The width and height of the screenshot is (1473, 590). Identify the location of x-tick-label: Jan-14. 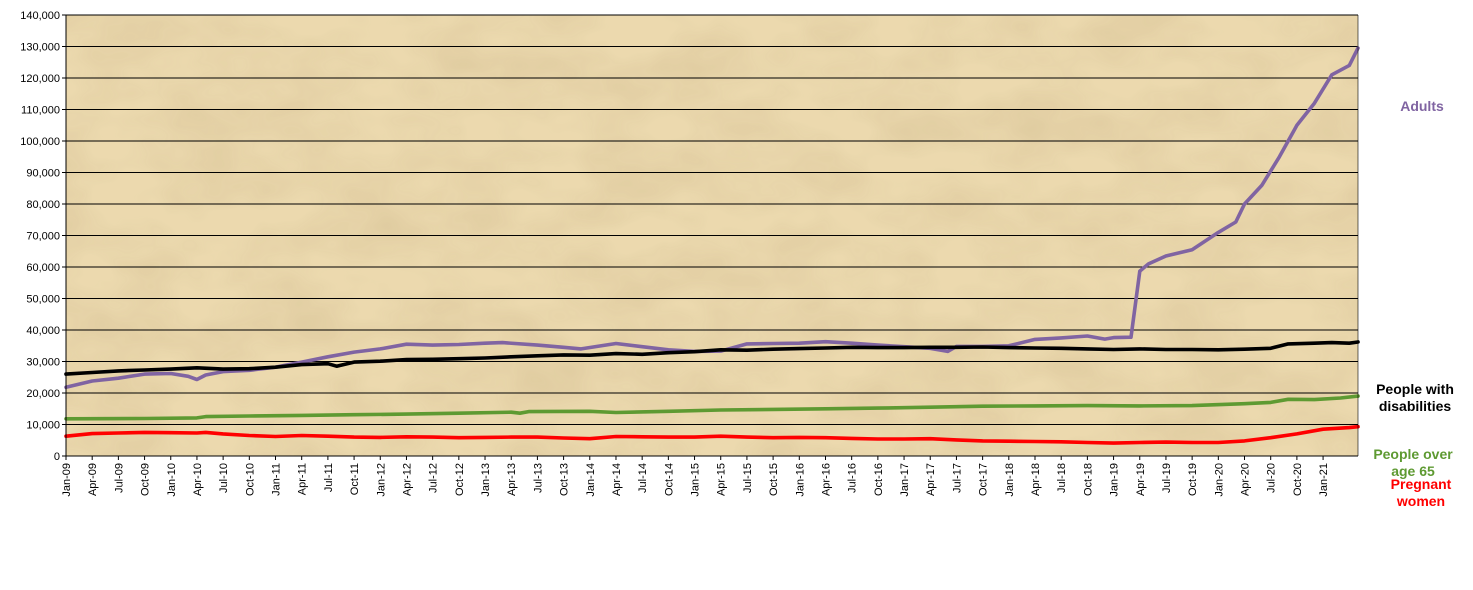
(591, 480).